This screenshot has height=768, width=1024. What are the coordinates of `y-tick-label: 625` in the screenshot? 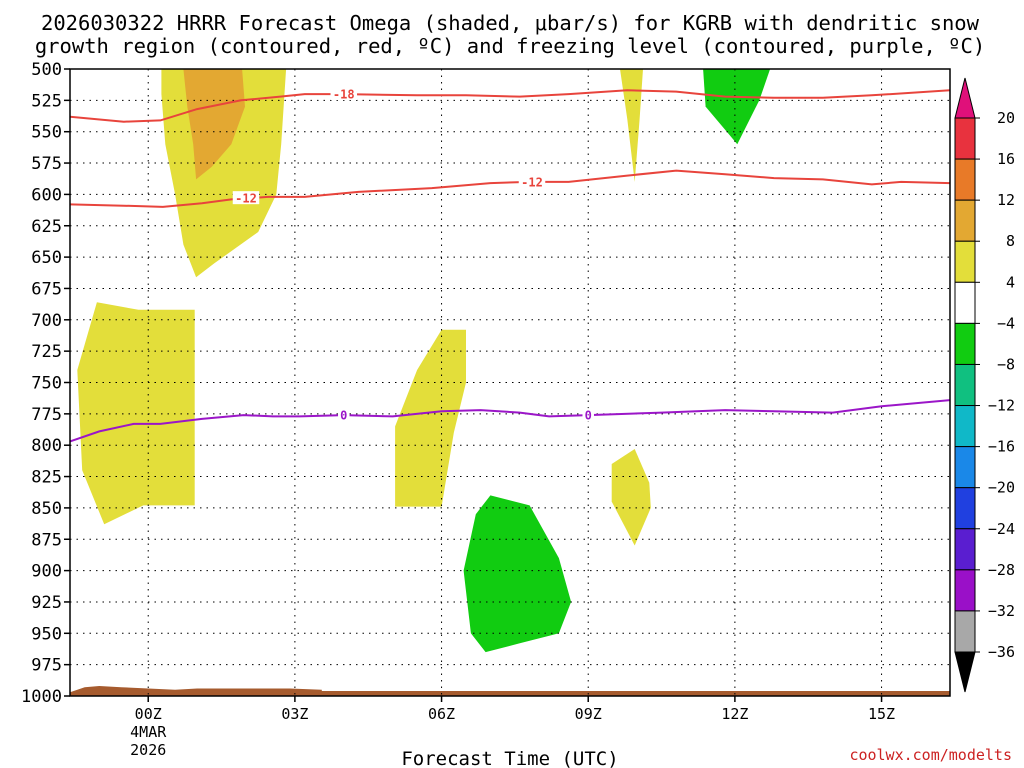 It's located at (46, 227).